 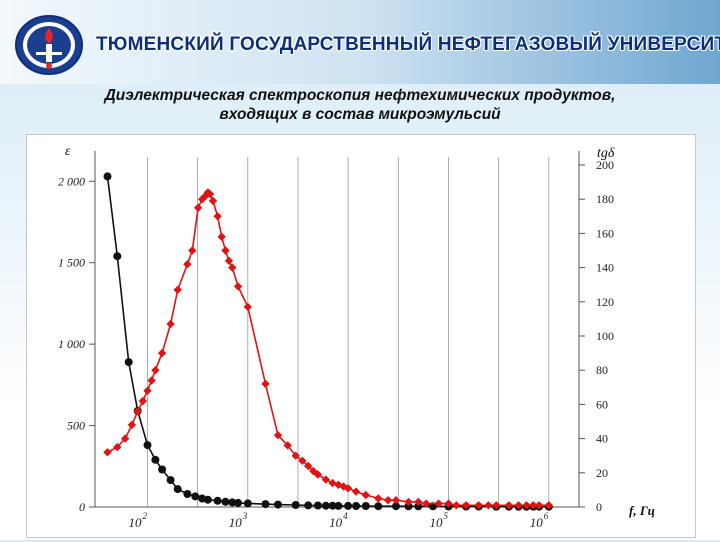 What do you see at coordinates (345, 516) in the screenshot?
I see `x-tick-exponent-2: 4` at bounding box center [345, 516].